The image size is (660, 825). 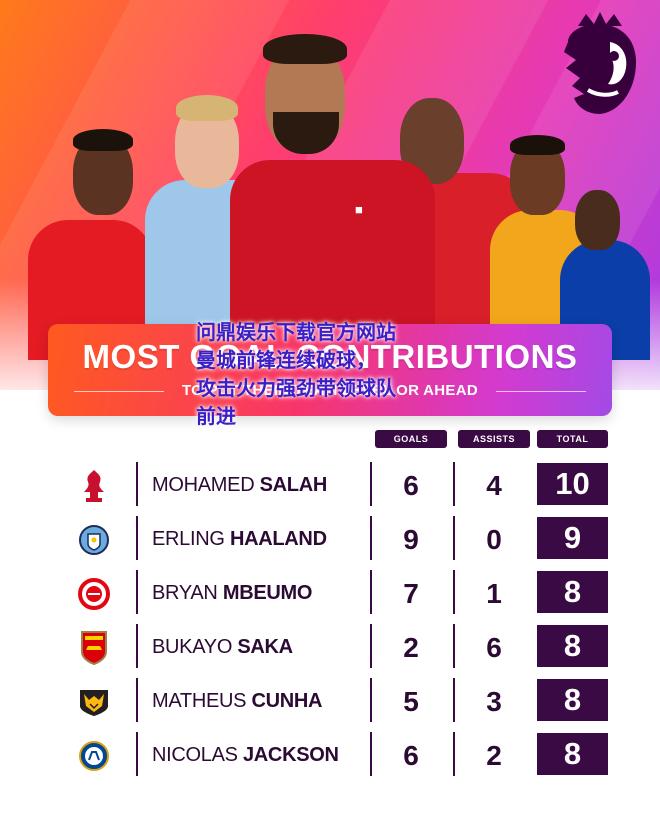 I want to click on overlay-line: 问鼎娱乐下载官方网站, so click(x=296, y=332).